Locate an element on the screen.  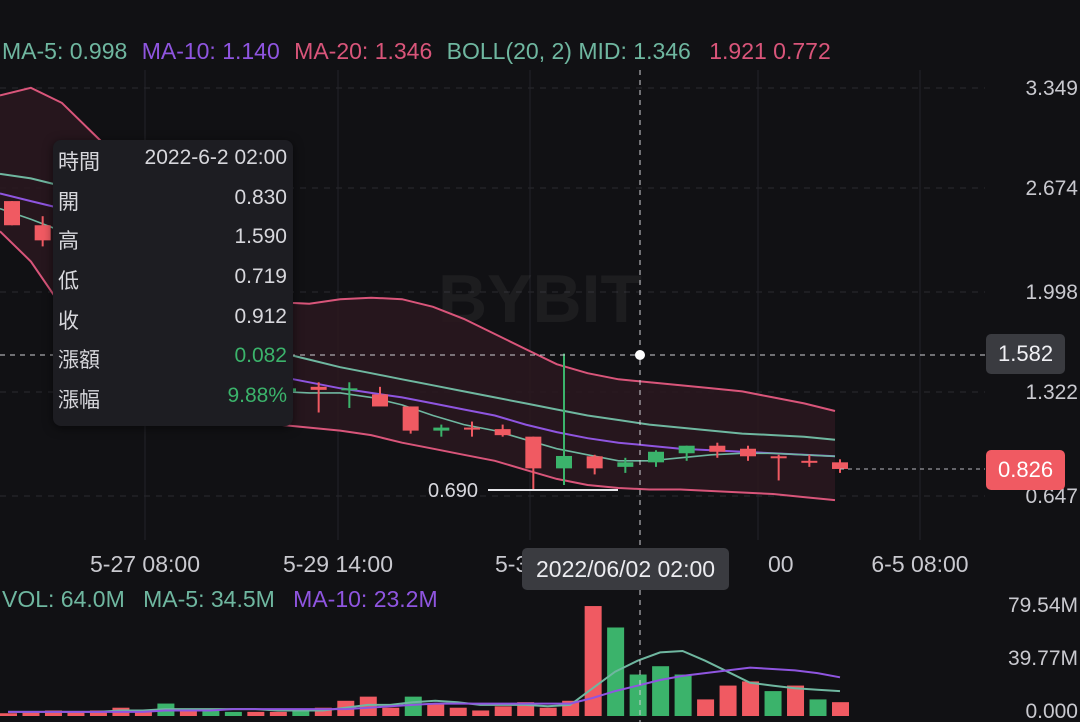
tooltip-label: 漲額 is located at coordinates (79, 360).